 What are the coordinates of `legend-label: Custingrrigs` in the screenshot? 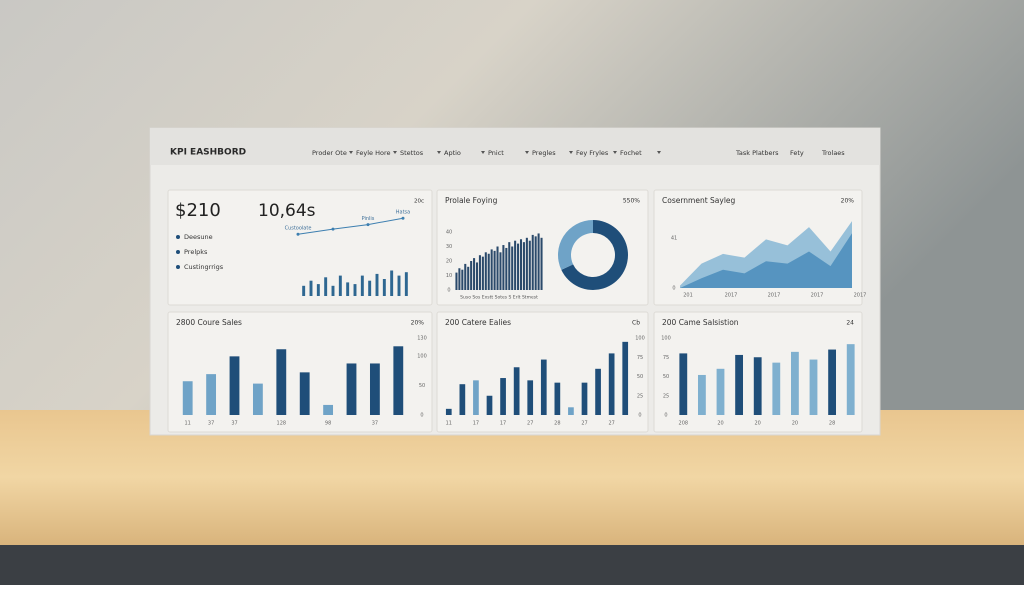 It's located at (204, 267).